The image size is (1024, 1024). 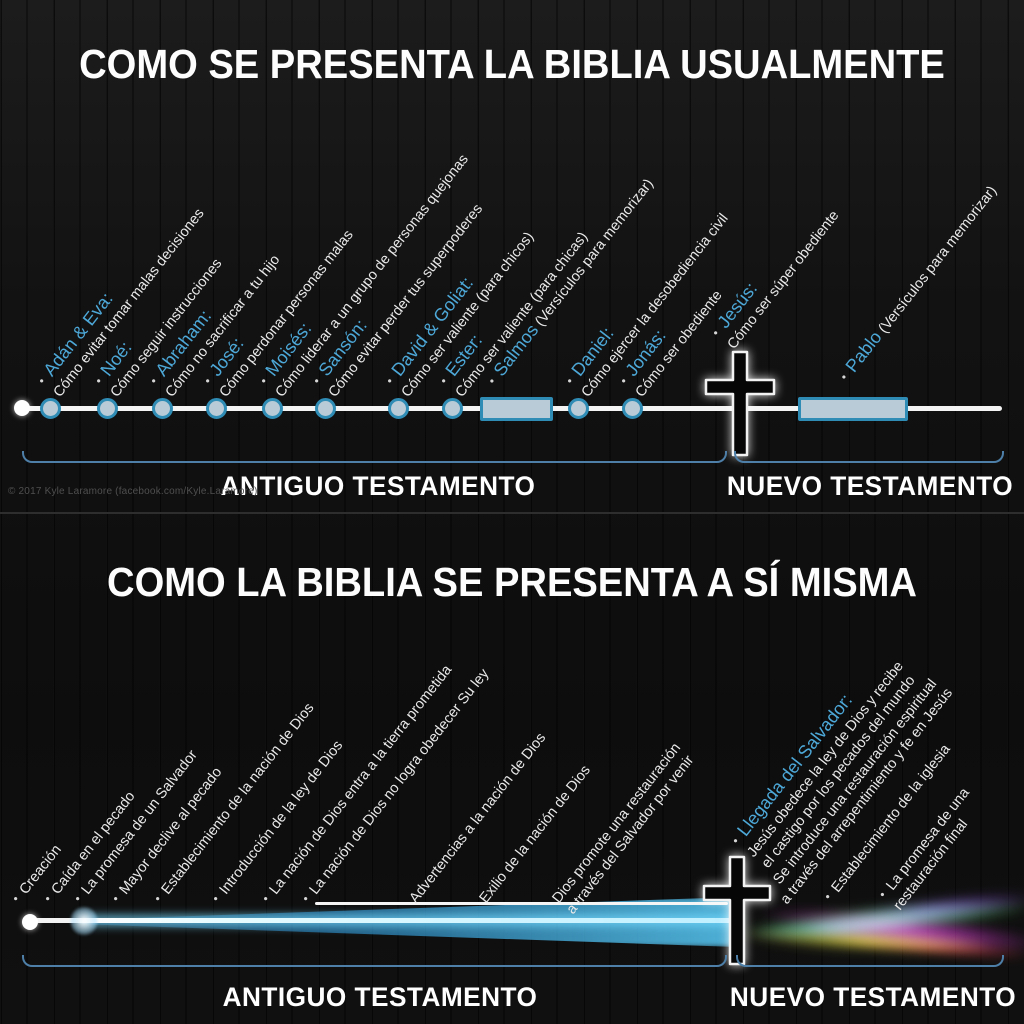 I want to click on rainbow-wave-magenta, so click(x=890, y=930).